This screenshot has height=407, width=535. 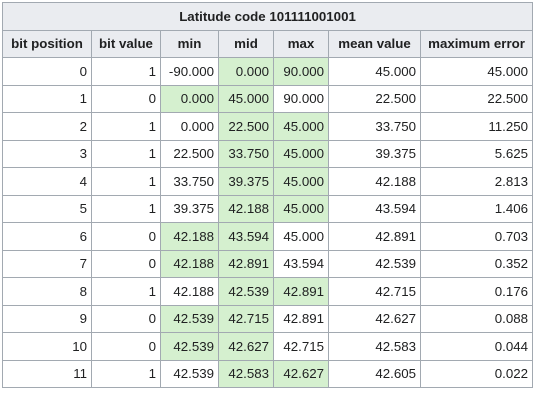 I want to click on maximum-error-cell: 0.088, so click(x=476, y=318).